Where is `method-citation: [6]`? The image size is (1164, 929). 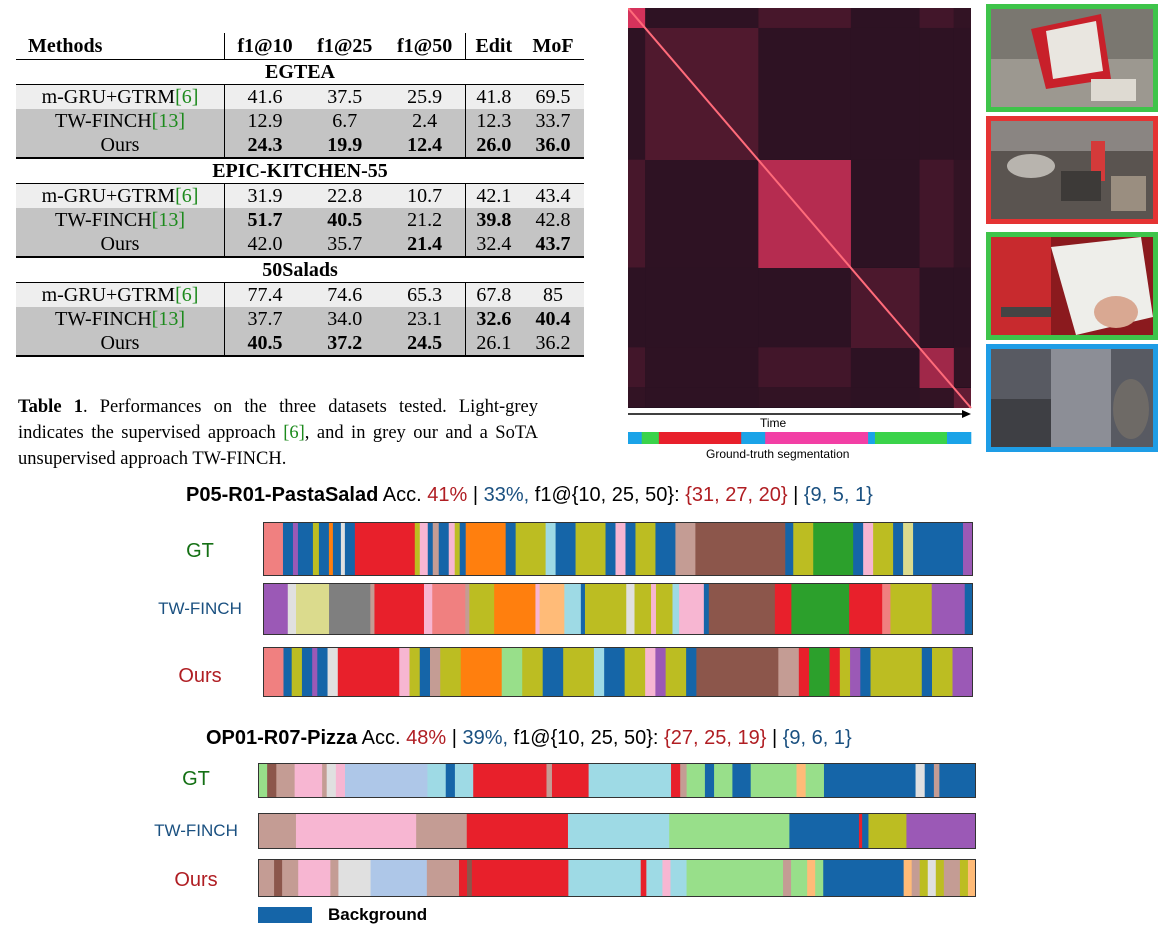 method-citation: [6] is located at coordinates (187, 195).